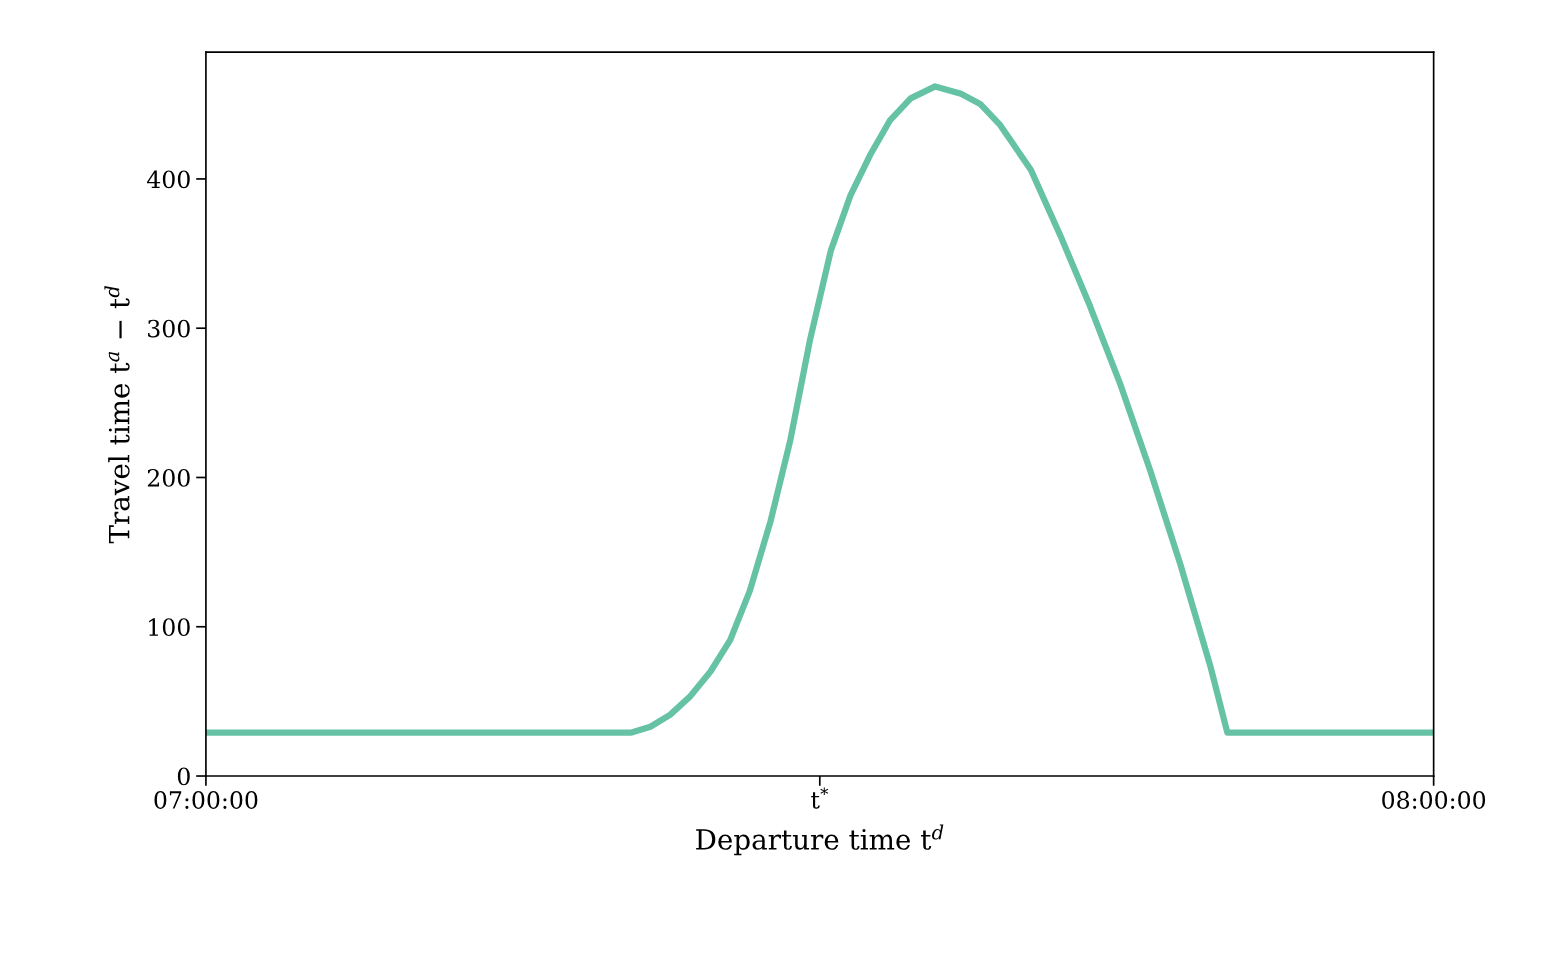  What do you see at coordinates (117, 415) in the screenshot?
I see `y-axis-title: Travel time t$^{a}$ − t$^{d}$` at bounding box center [117, 415].